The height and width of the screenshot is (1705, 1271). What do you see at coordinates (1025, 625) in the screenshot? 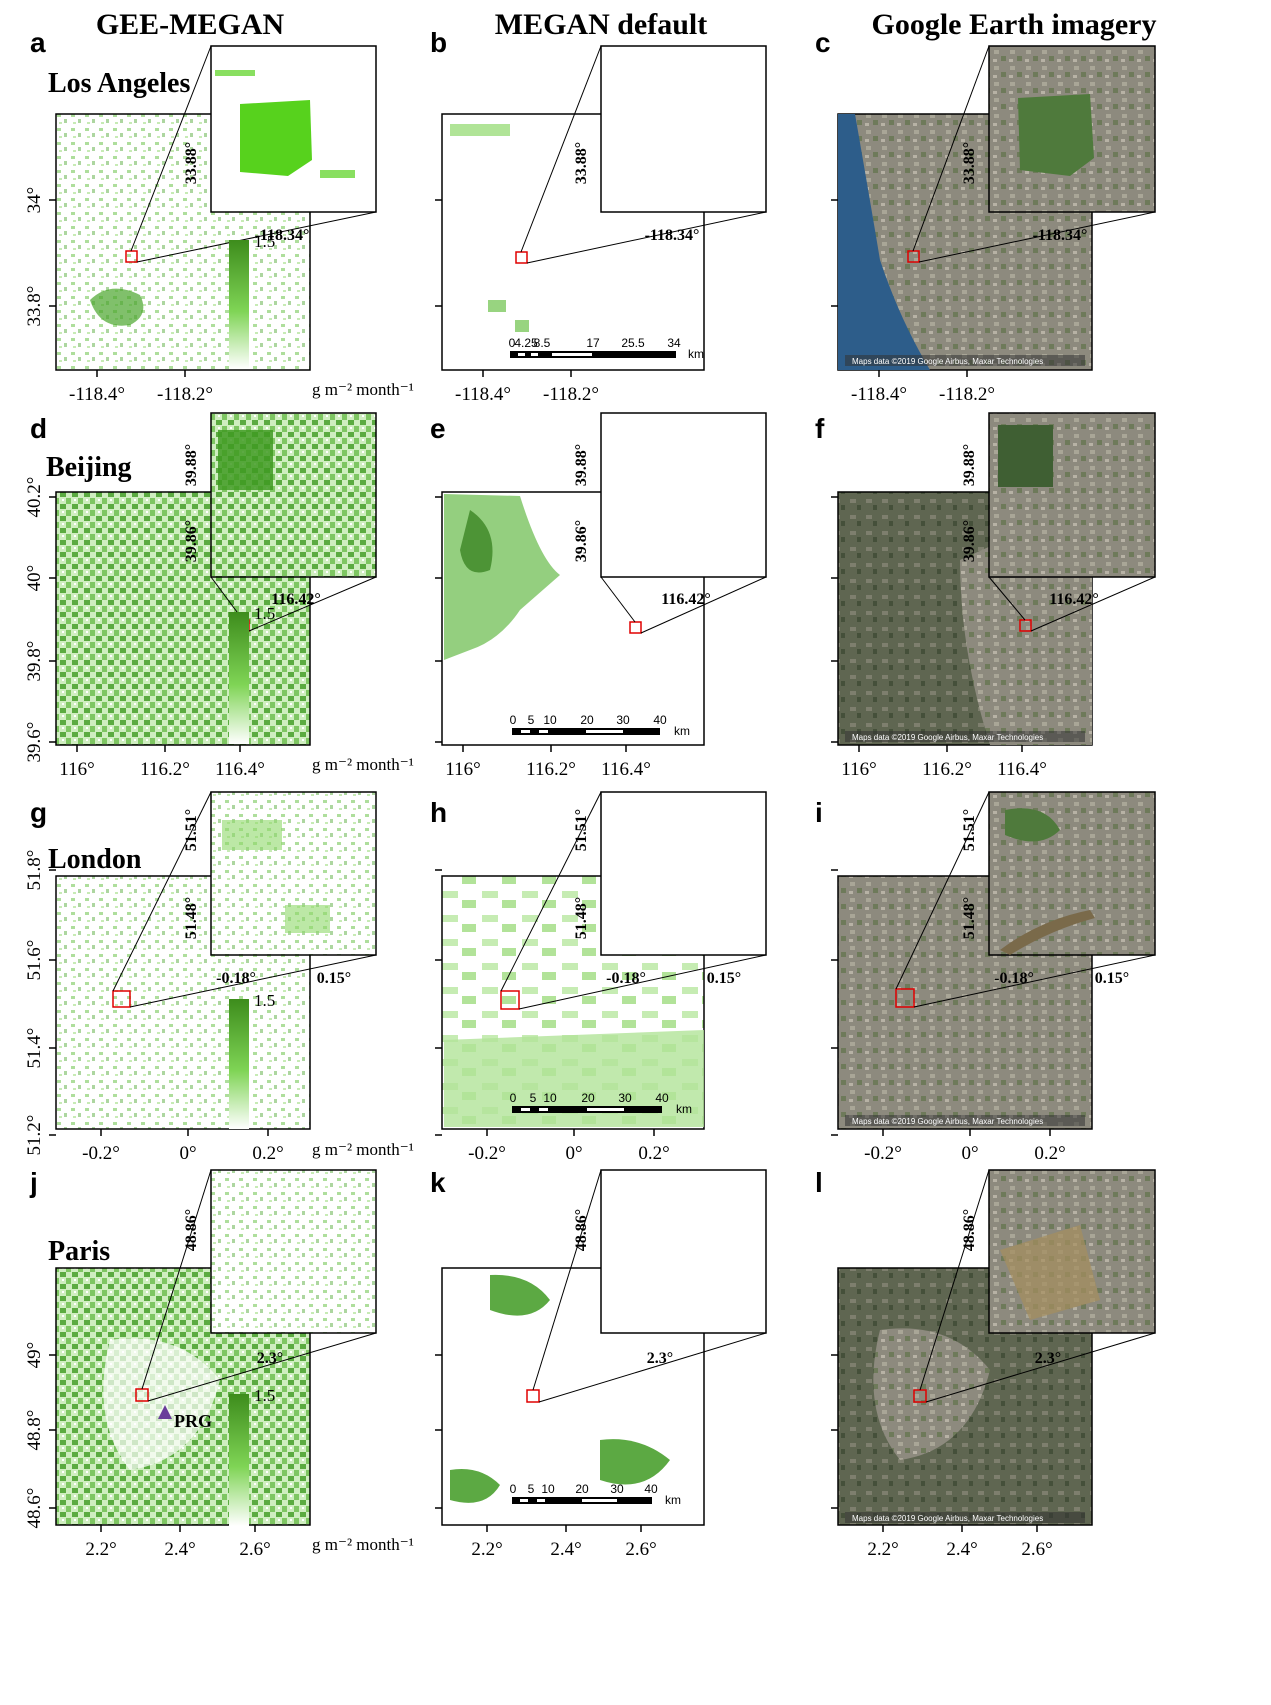
I see `zoom-box-f` at bounding box center [1025, 625].